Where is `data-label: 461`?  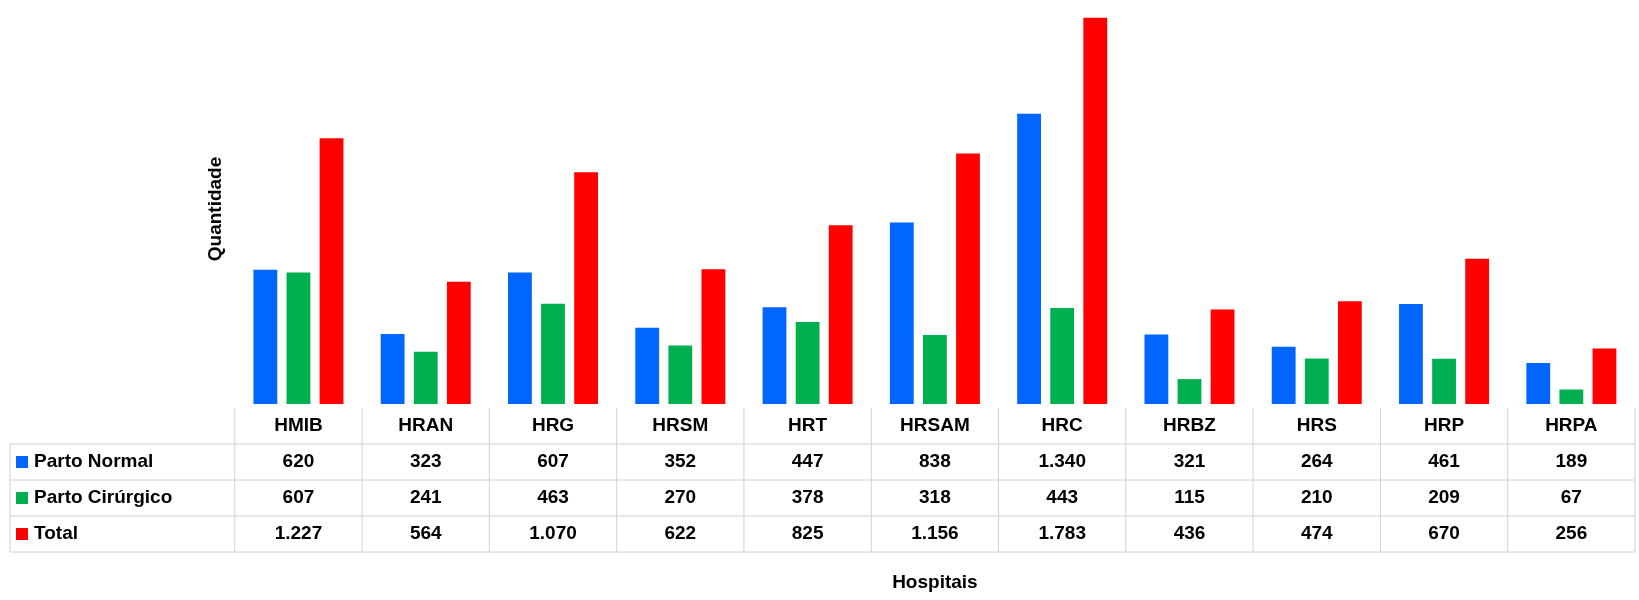
data-label: 461 is located at coordinates (1444, 461).